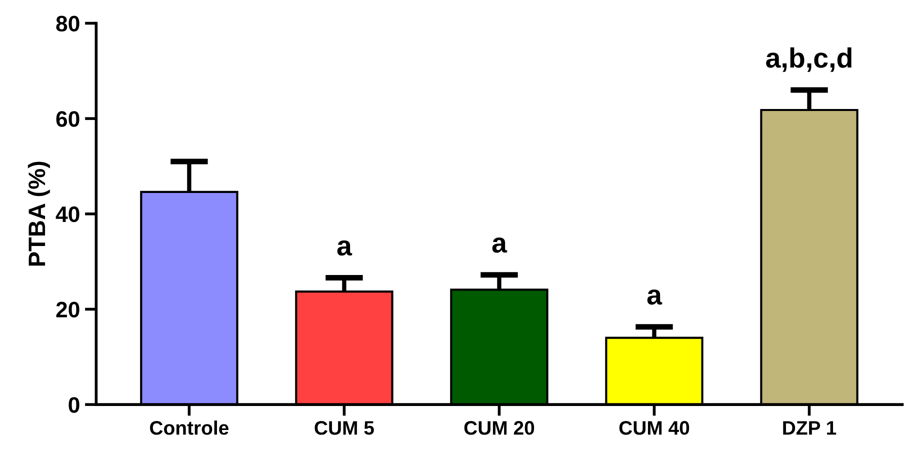 The width and height of the screenshot is (916, 465). I want to click on y-tick-label: 0, so click(74, 405).